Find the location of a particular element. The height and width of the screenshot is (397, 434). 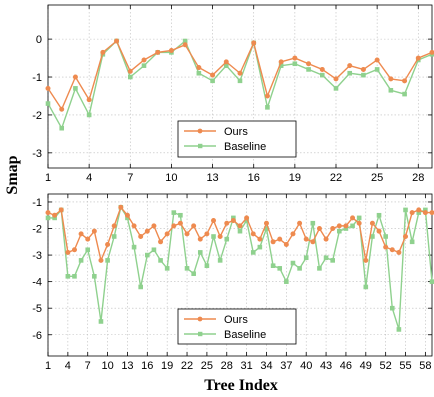

legend: Ours Baseline is located at coordinates (237, 139).